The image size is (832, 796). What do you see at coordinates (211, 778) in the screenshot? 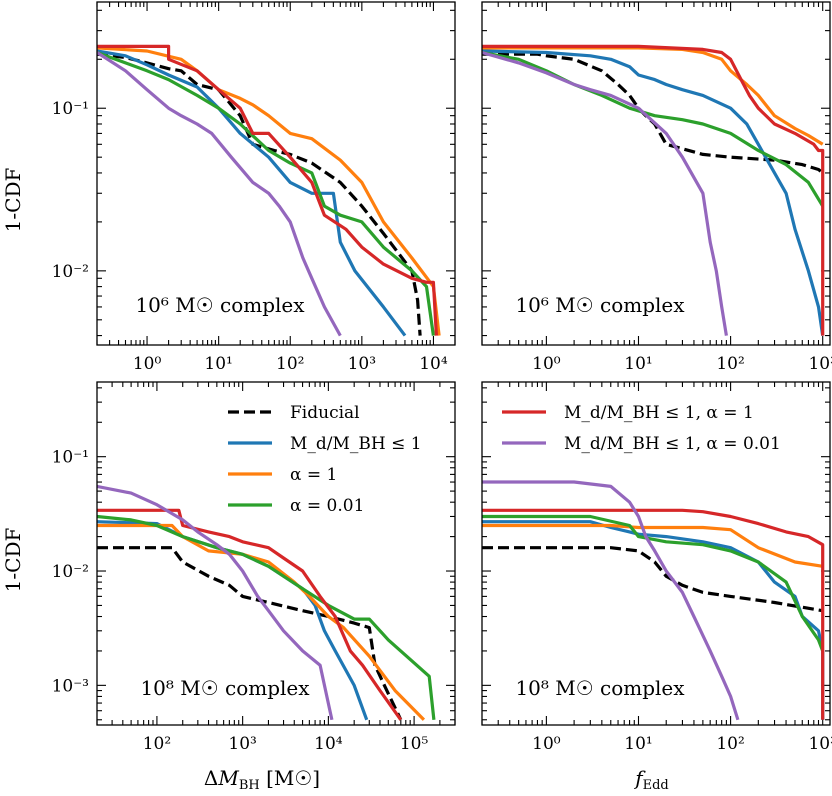
I see `xlabel-delta: Δ` at bounding box center [211, 778].